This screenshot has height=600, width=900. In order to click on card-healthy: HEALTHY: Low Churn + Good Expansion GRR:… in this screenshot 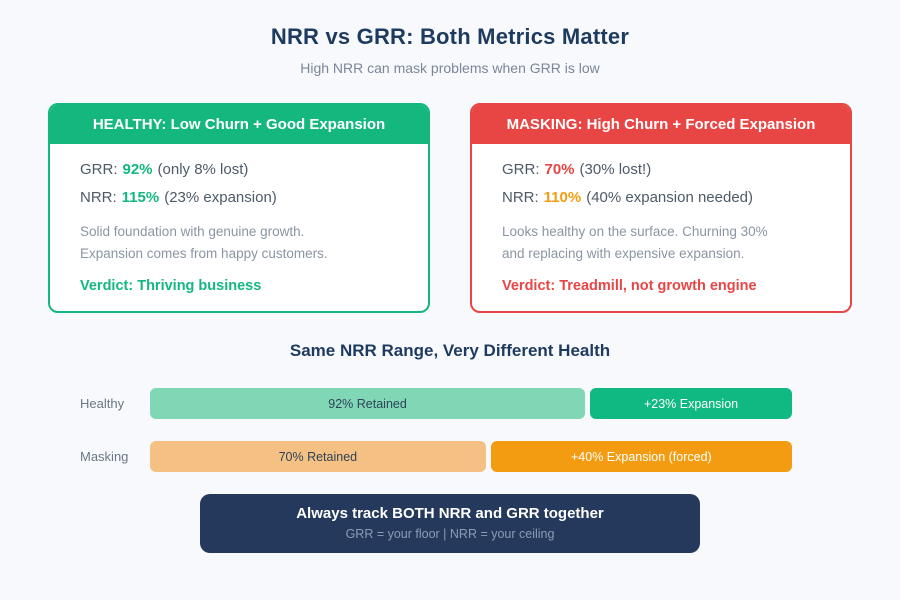, I will do `click(239, 208)`.